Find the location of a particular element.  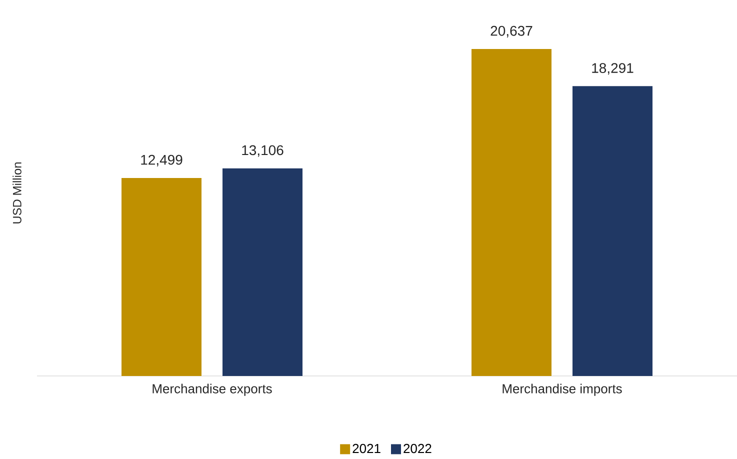

data-label: 18,291 is located at coordinates (613, 69).